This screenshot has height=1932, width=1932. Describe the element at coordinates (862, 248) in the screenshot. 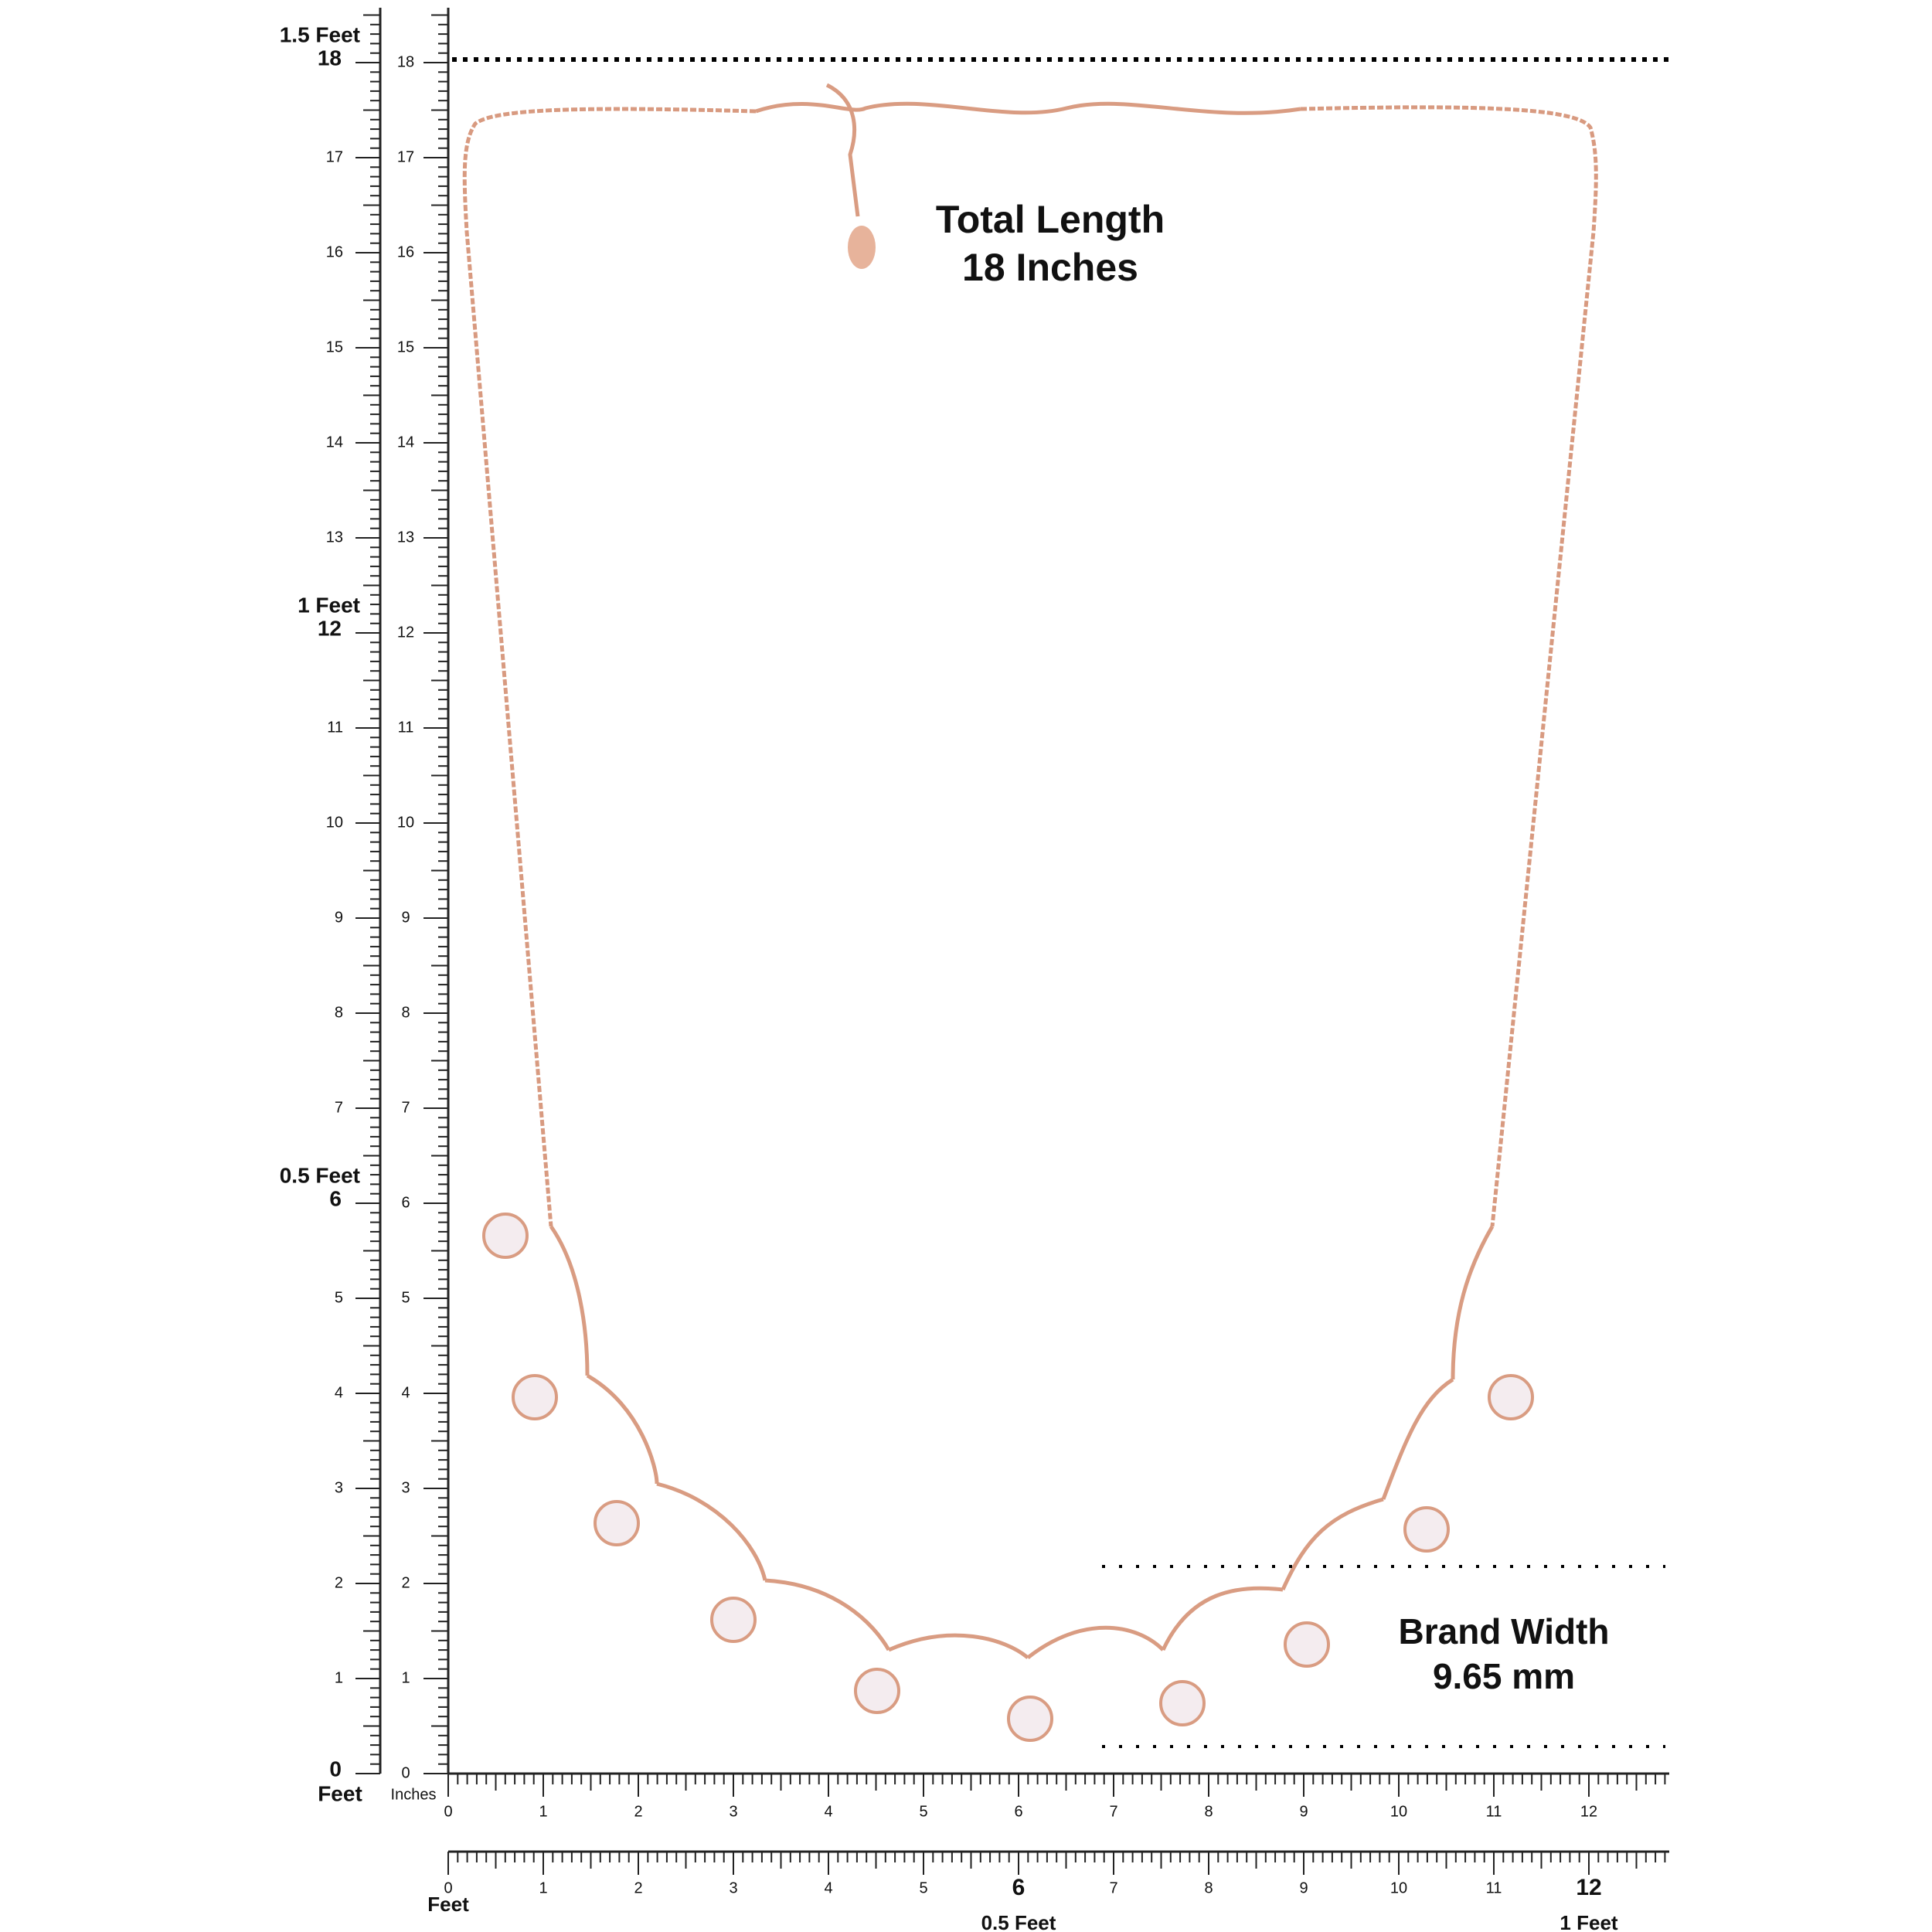

I see `drop-charm` at that location.